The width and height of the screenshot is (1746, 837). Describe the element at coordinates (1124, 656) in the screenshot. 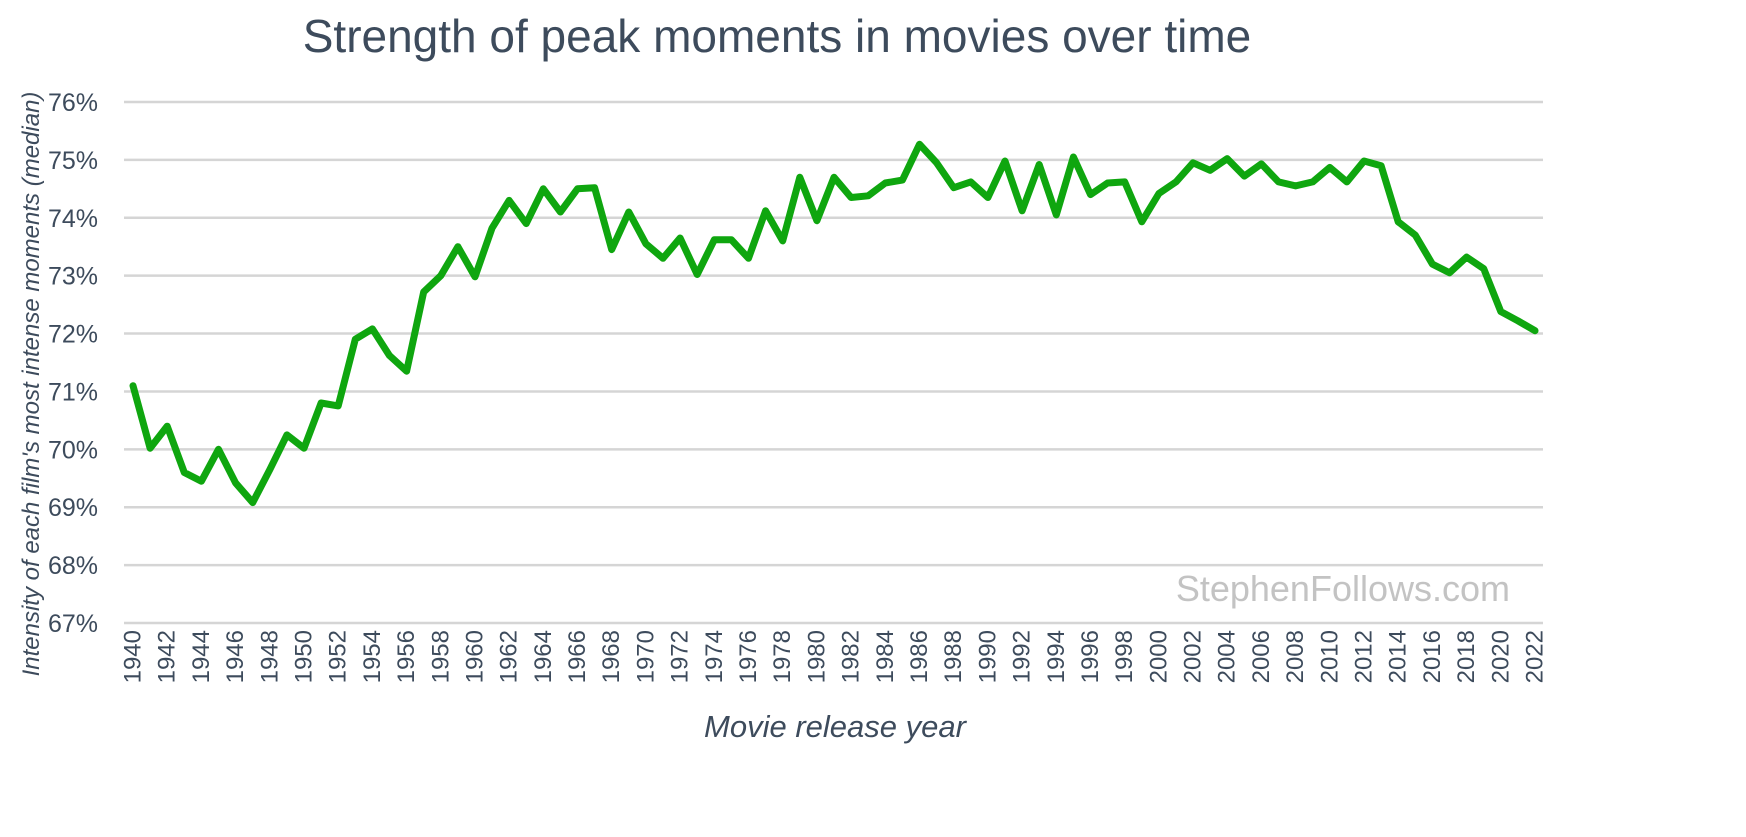

I see `x-tick-label: 1998` at that location.